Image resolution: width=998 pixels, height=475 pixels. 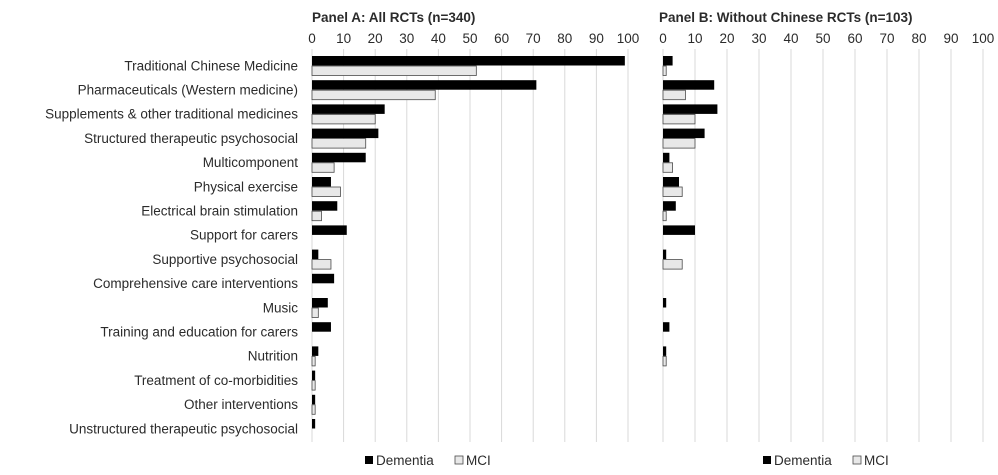 I want to click on x-tick-label: 20, so click(x=726, y=38).